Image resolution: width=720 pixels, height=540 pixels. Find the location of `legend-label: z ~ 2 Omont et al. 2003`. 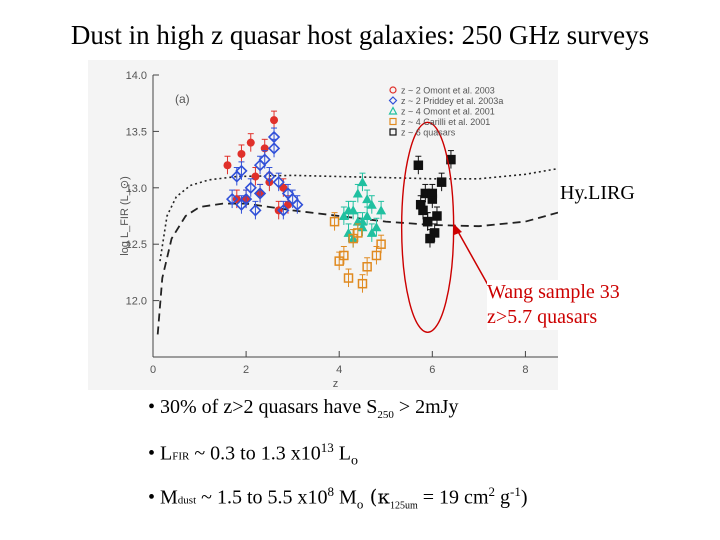

legend-label: z ~ 2 Omont et al. 2003 is located at coordinates (448, 91).